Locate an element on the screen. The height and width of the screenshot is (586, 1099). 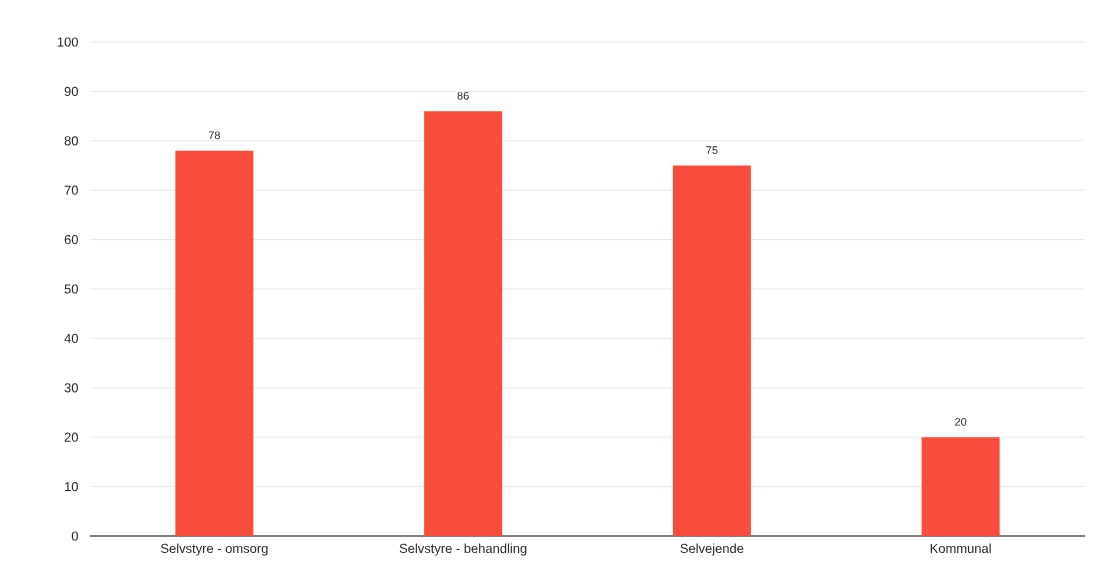
data-label: 20 is located at coordinates (961, 421).